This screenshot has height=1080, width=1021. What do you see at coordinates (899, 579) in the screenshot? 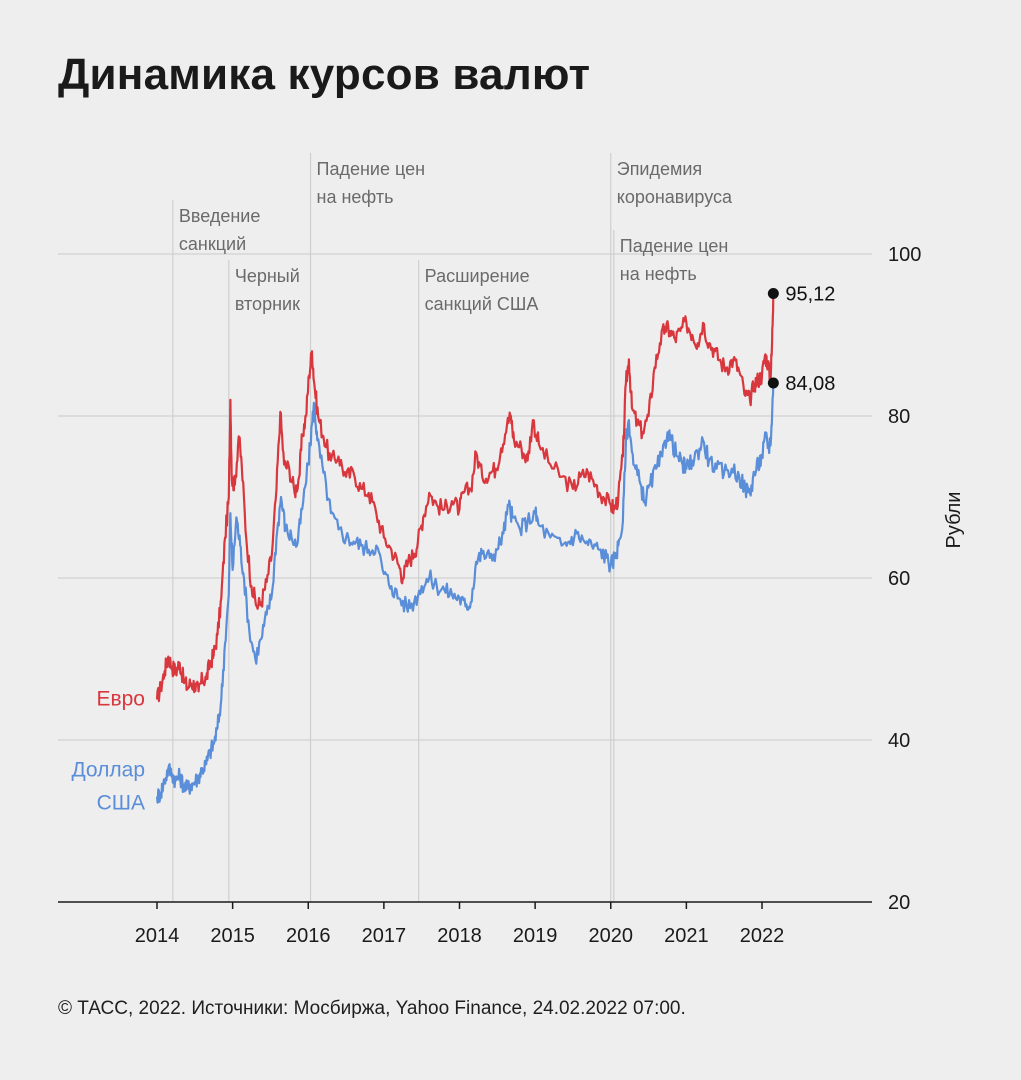
I see `y-tick-label: 60` at bounding box center [899, 579].